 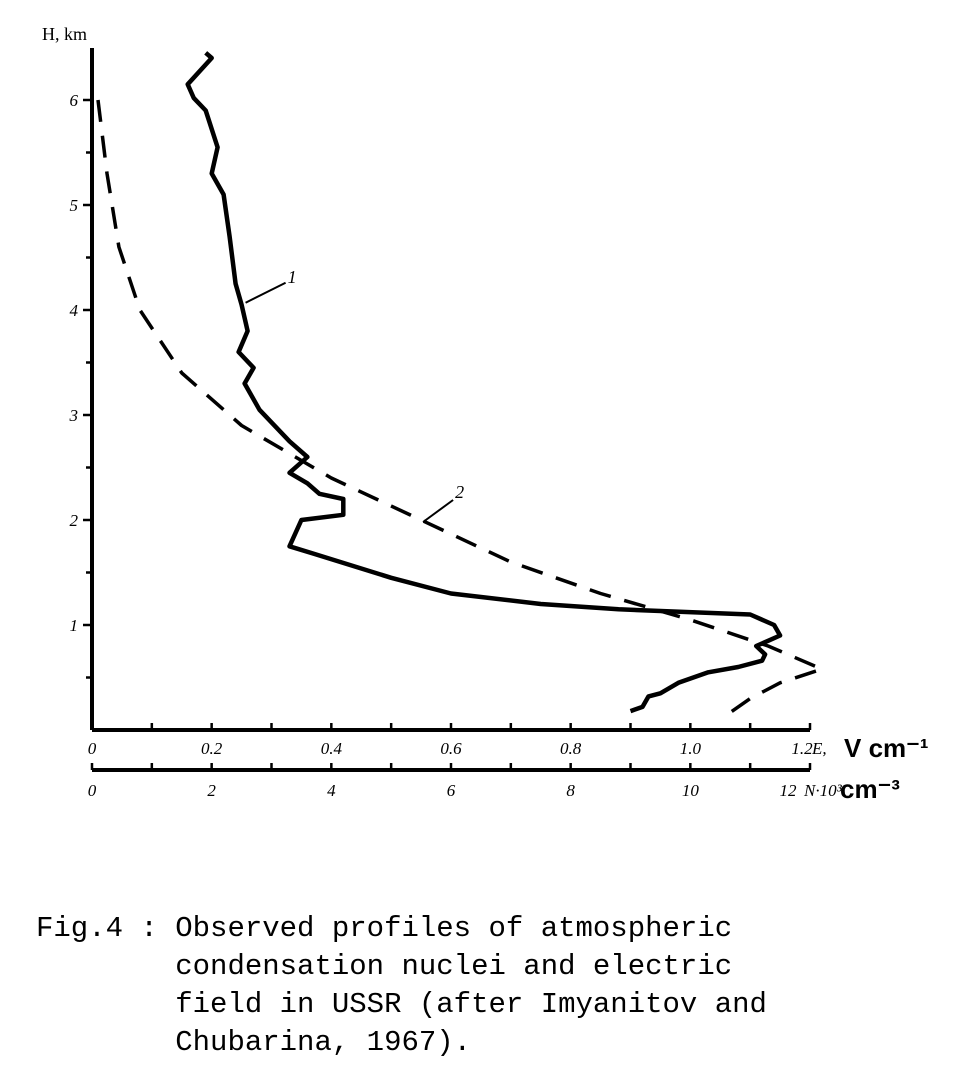 What do you see at coordinates (438, 511) in the screenshot?
I see `series-2-leader` at bounding box center [438, 511].